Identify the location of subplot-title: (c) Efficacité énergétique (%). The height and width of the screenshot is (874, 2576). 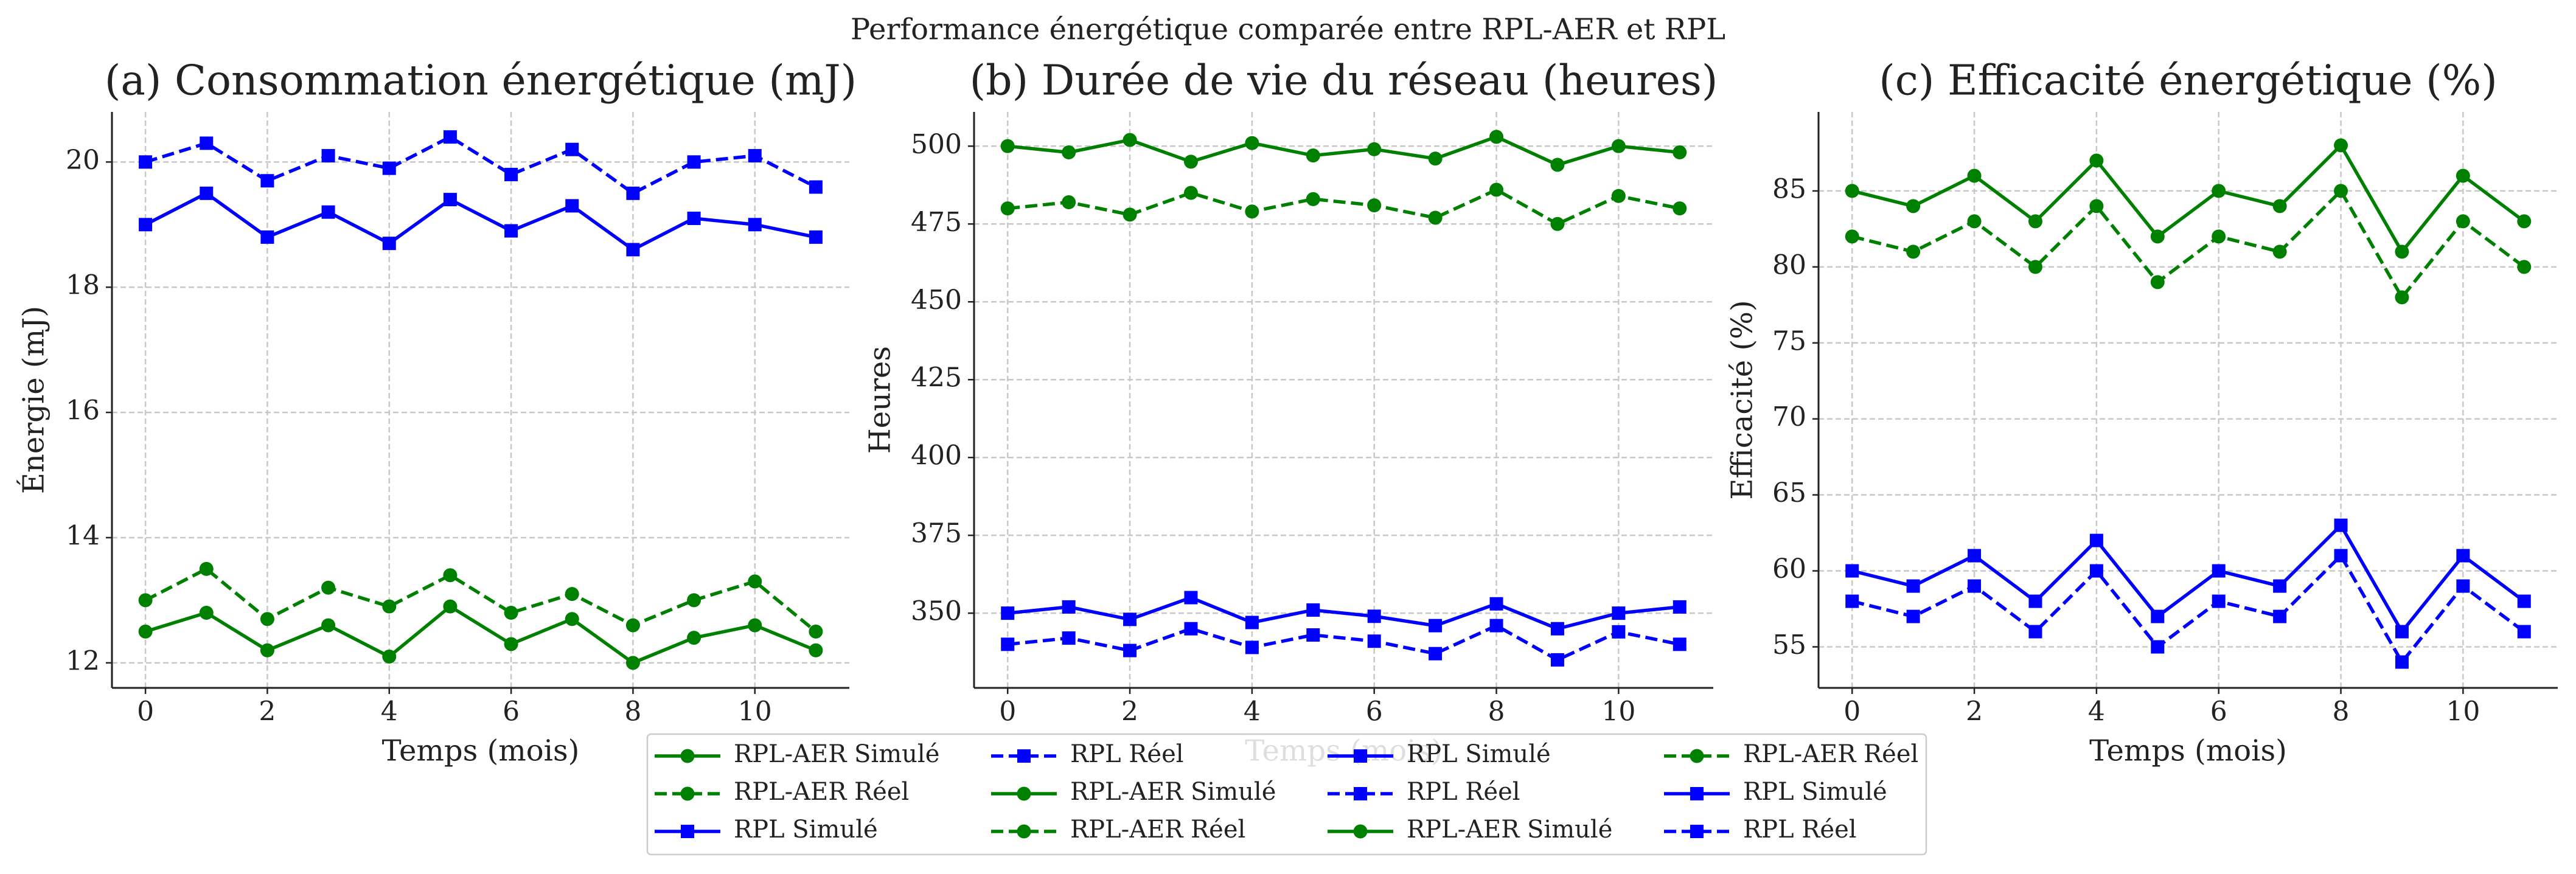
(2188, 81).